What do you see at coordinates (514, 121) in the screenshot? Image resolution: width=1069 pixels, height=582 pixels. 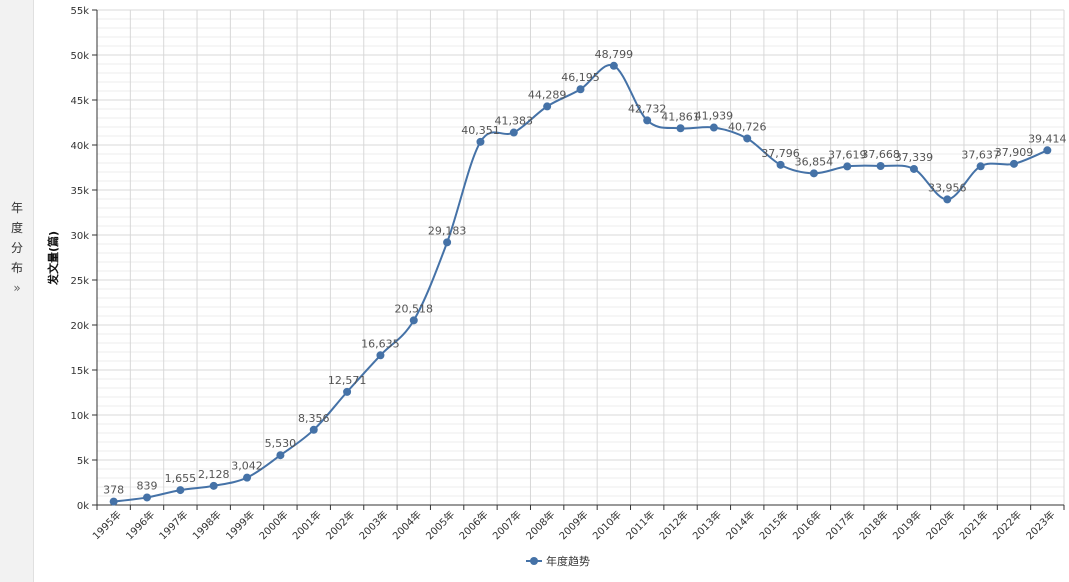 I see `data-label: 41,383` at bounding box center [514, 121].